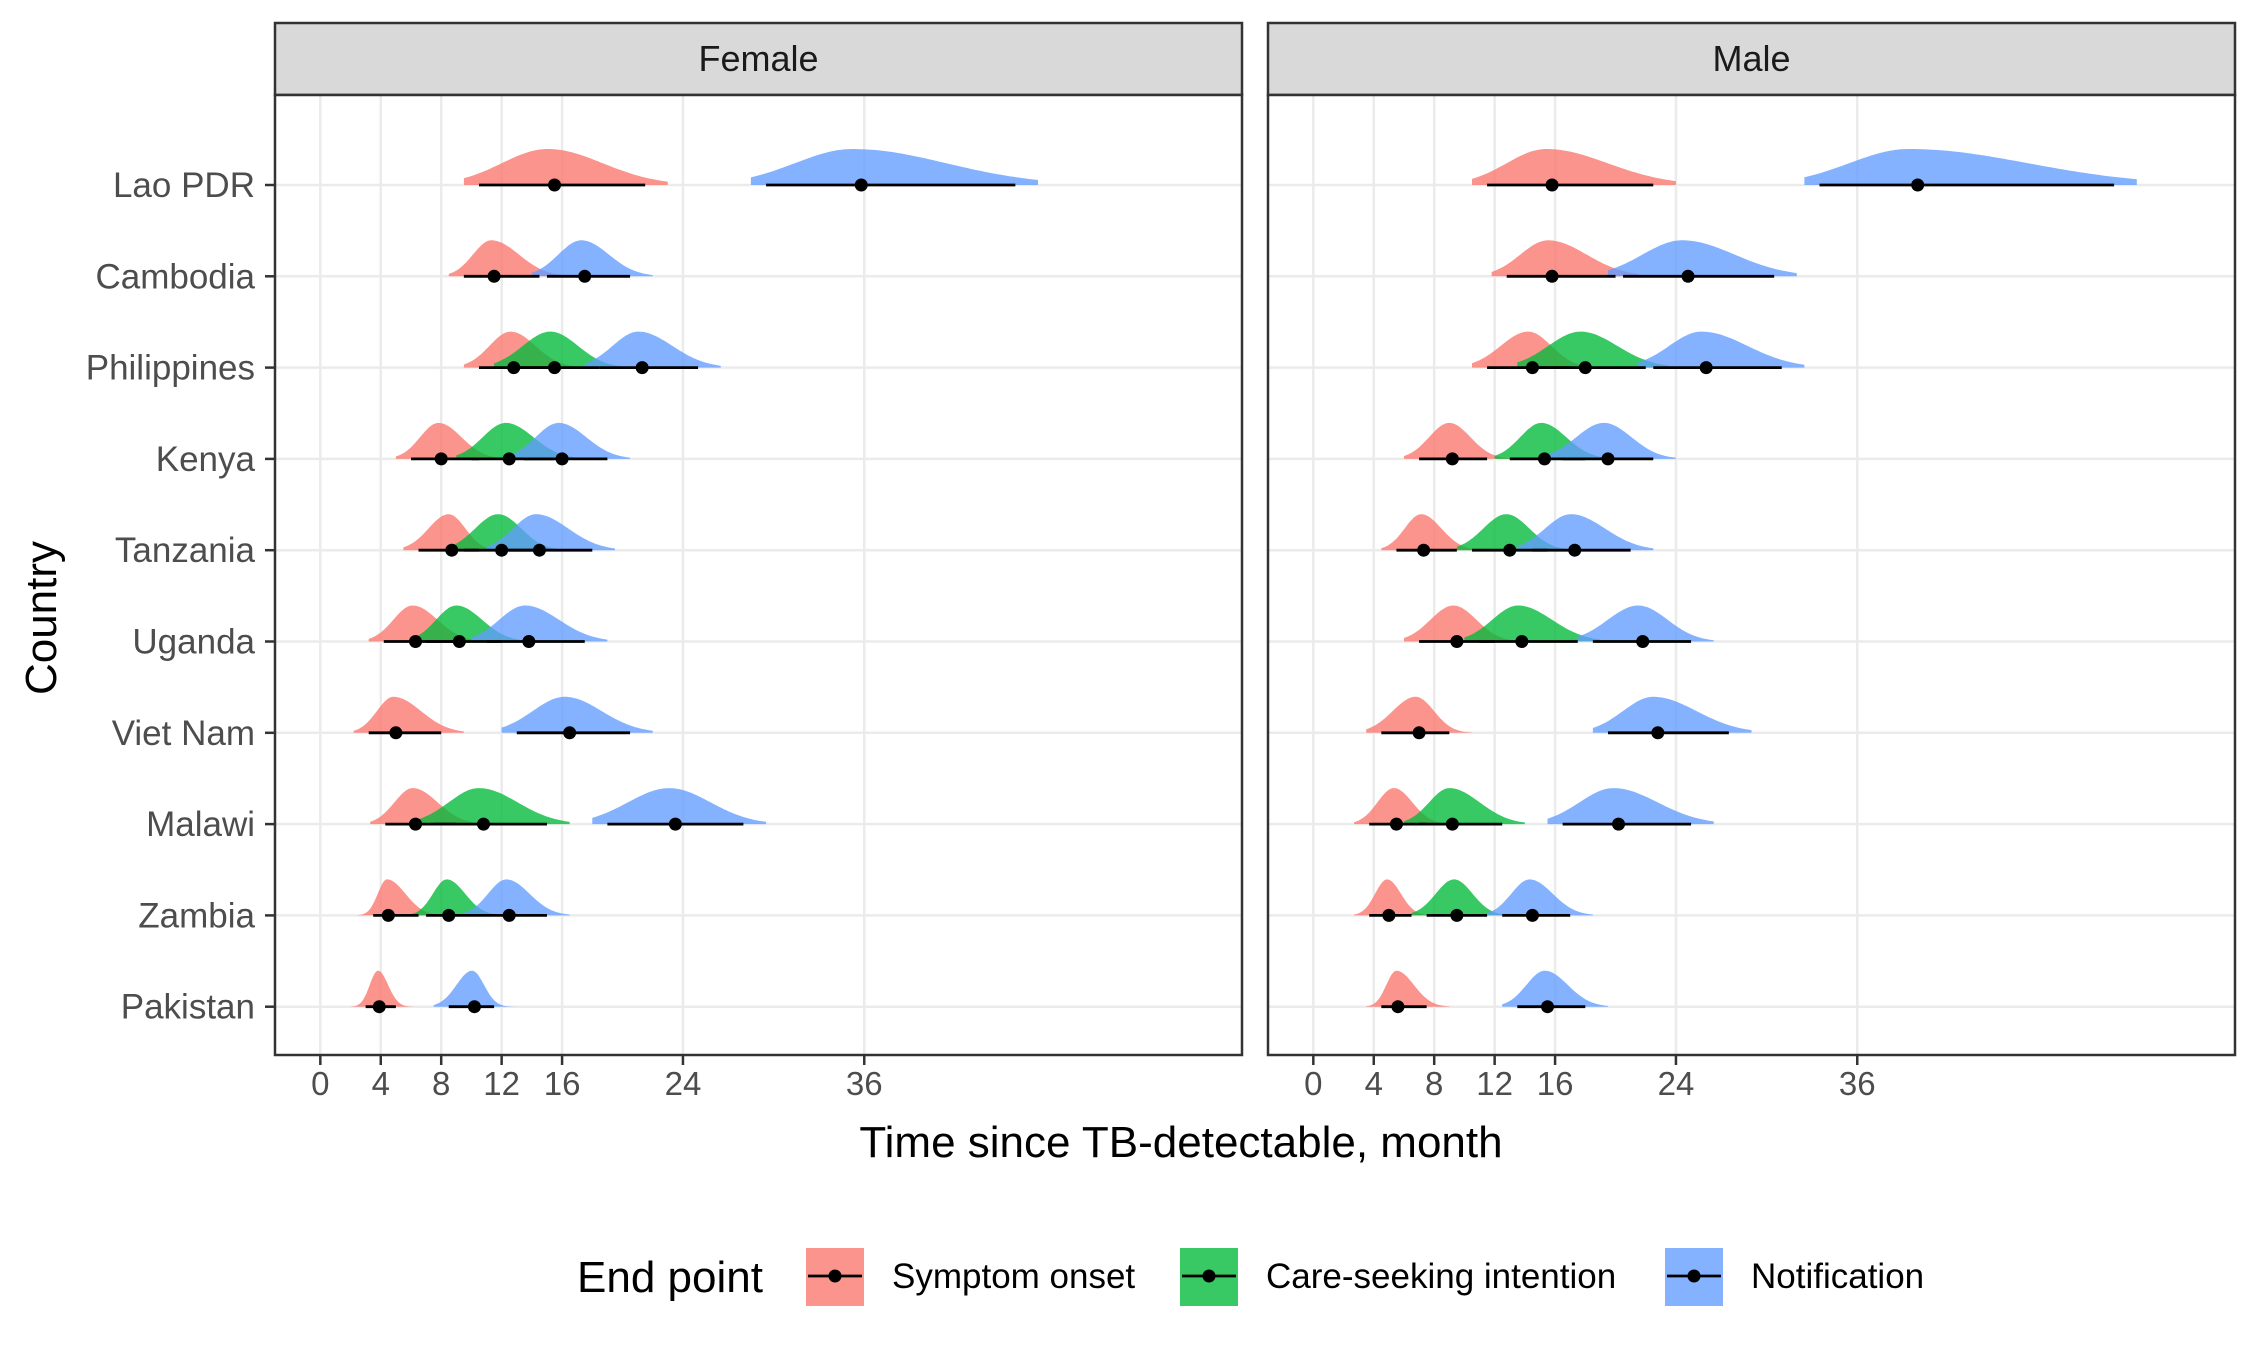 This screenshot has height=1355, width=2250. What do you see at coordinates (188, 1007) in the screenshot?
I see `y-tick-label-pakistan: Pakistan` at bounding box center [188, 1007].